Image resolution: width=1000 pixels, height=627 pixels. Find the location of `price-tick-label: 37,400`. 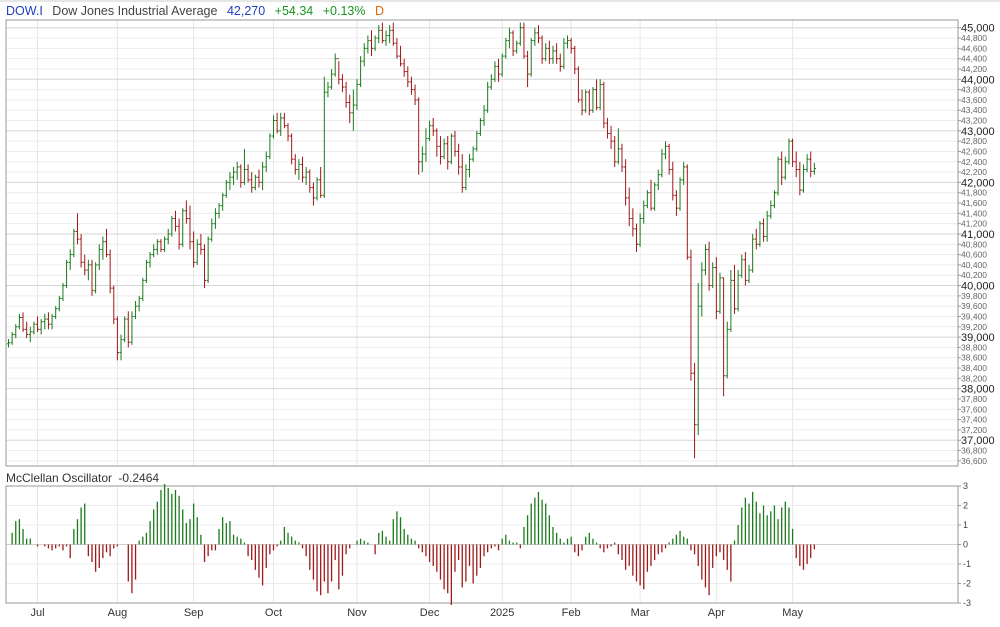

price-tick-label: 37,400 is located at coordinates (974, 420).